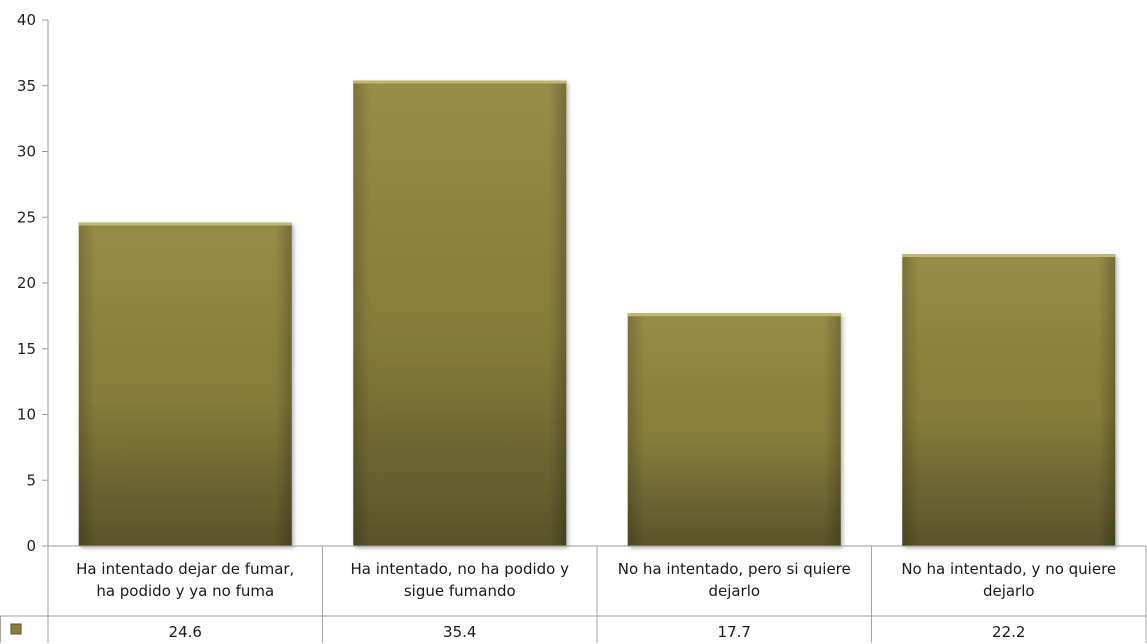 The width and height of the screenshot is (1147, 644). Describe the element at coordinates (459, 632) in the screenshot. I see `value-label: 35.4` at that location.